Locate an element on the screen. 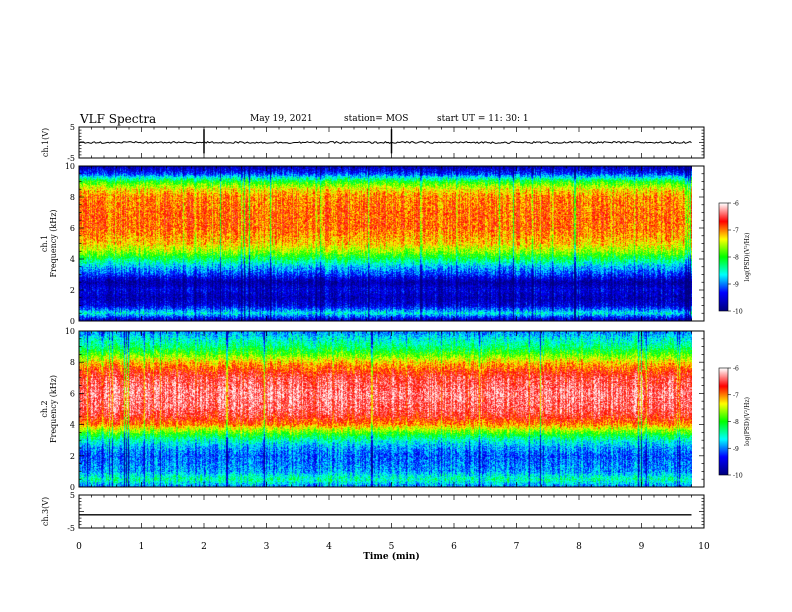 The image size is (792, 612). x-tick-label: 2 is located at coordinates (204, 547).